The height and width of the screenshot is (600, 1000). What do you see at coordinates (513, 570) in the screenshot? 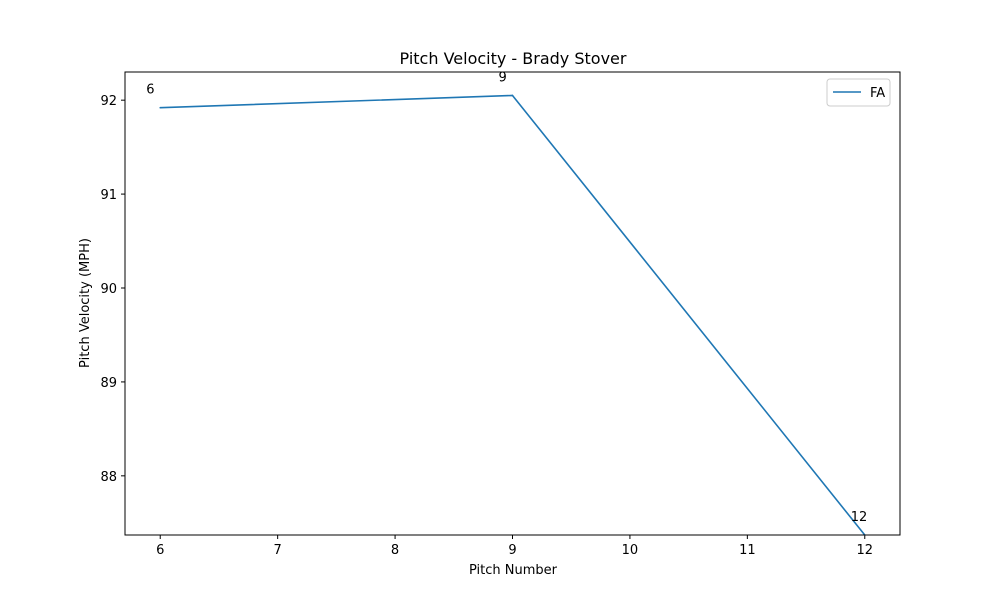
I see `x-axis-label: Pitch Number` at bounding box center [513, 570].